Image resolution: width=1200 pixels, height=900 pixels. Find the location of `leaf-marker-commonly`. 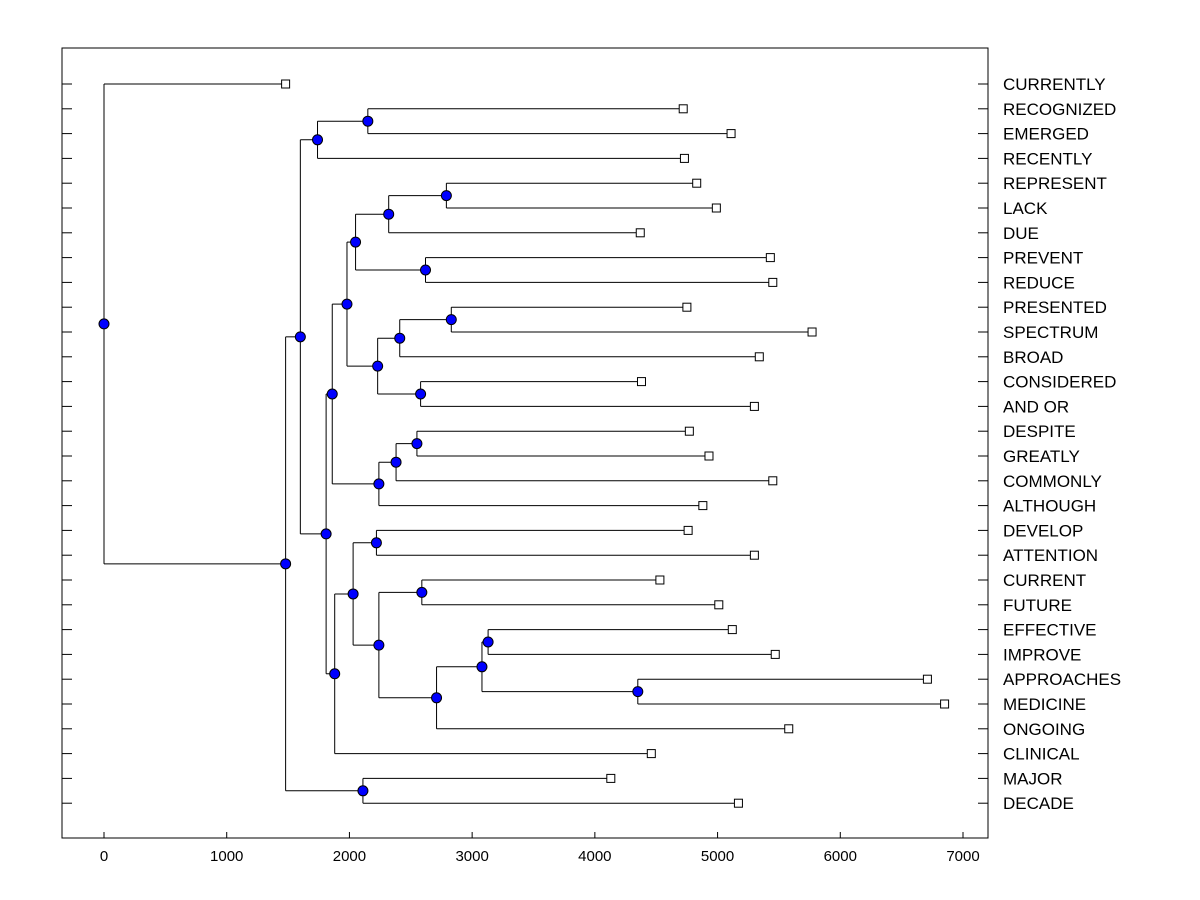

leaf-marker-commonly is located at coordinates (773, 481).